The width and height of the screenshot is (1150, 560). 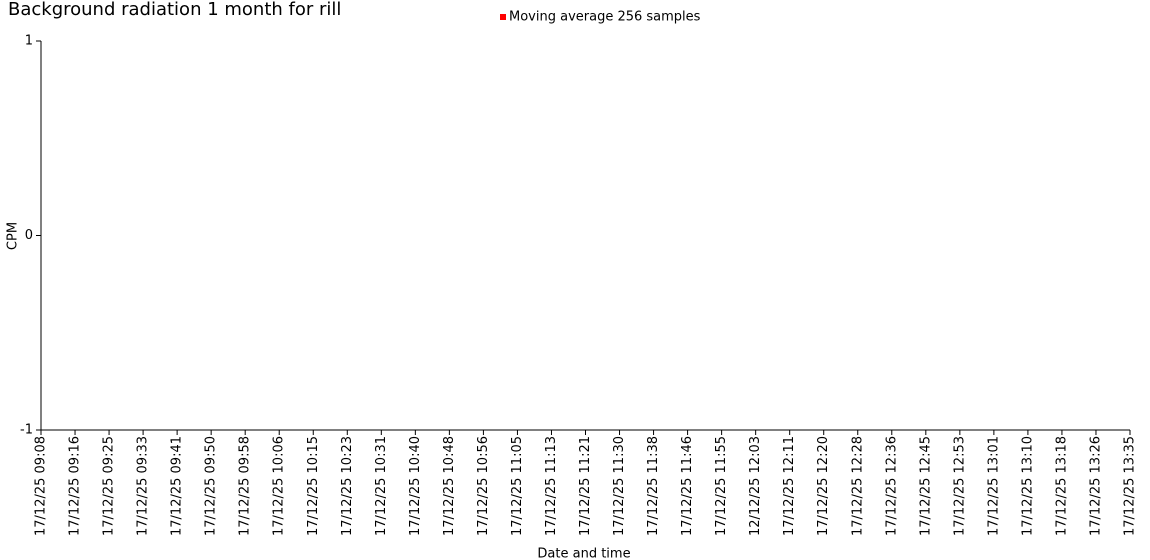 I want to click on y-tick-label: 0, so click(x=29, y=235).